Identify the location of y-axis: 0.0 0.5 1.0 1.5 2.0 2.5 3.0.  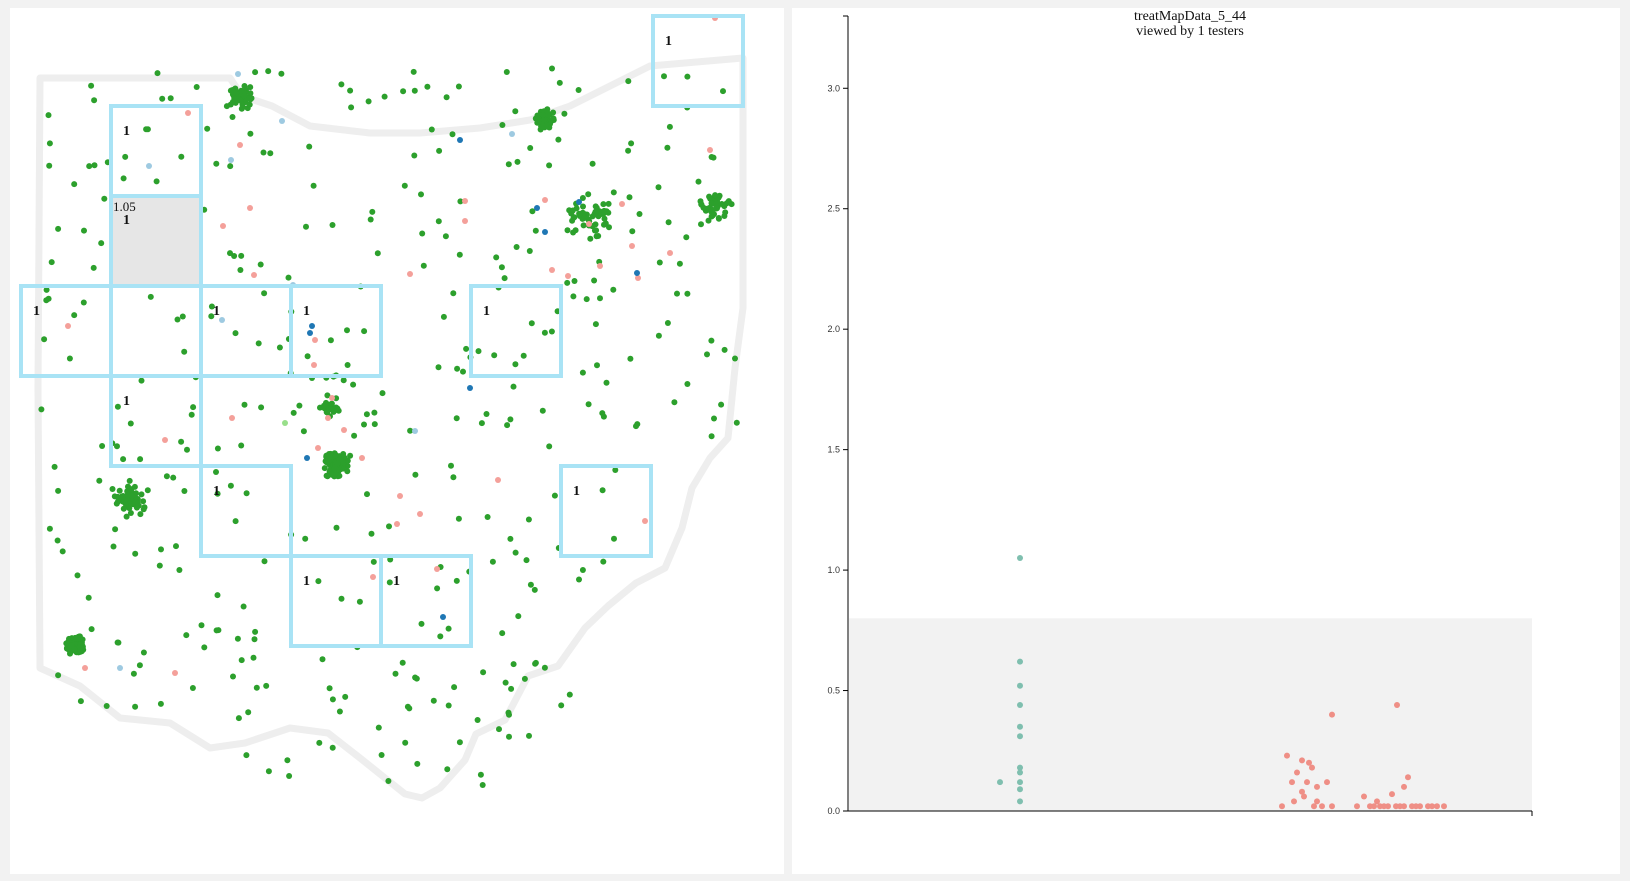
(838, 415).